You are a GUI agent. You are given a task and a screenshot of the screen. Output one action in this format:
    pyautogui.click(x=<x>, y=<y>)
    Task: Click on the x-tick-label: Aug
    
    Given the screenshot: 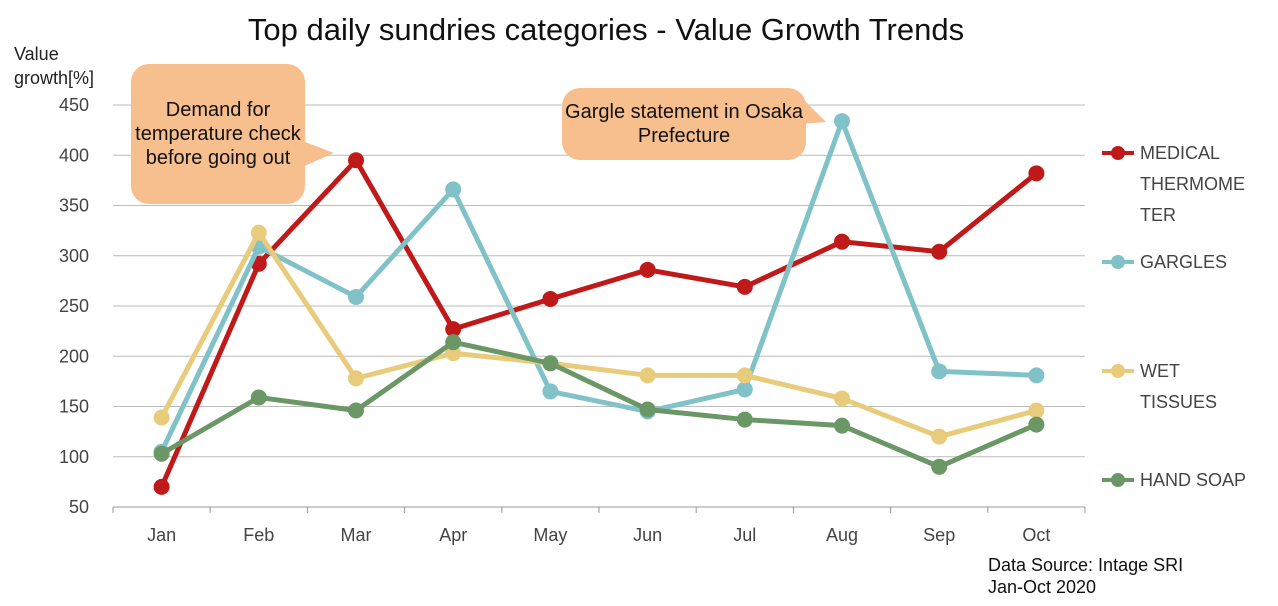 What is the action you would take?
    pyautogui.click(x=842, y=535)
    